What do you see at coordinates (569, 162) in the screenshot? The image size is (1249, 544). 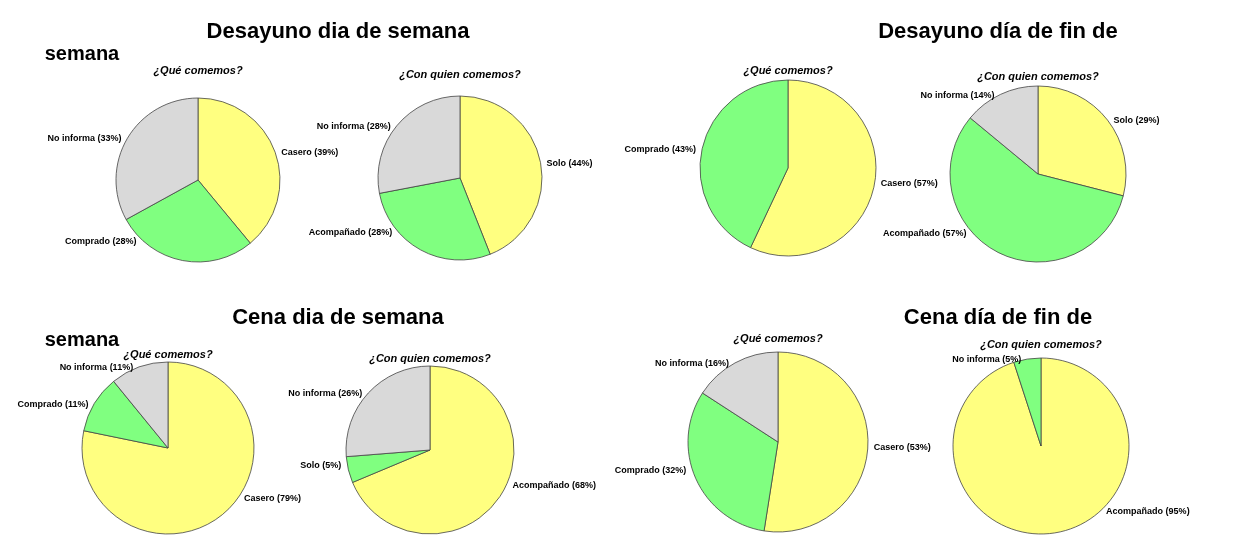 I see `slice-label: Solo (44%)` at bounding box center [569, 162].